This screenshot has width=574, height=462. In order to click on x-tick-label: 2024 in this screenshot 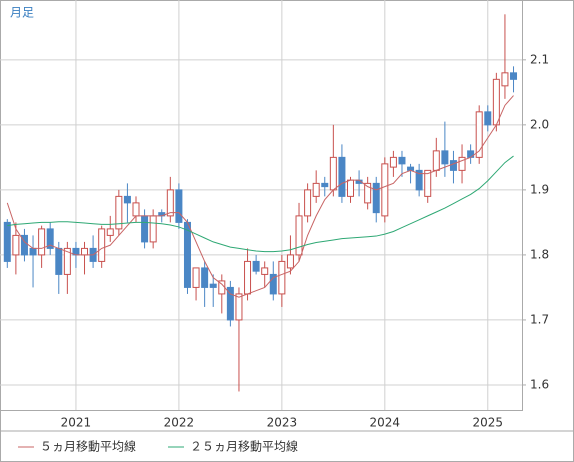, I will do `click(385, 423)`.